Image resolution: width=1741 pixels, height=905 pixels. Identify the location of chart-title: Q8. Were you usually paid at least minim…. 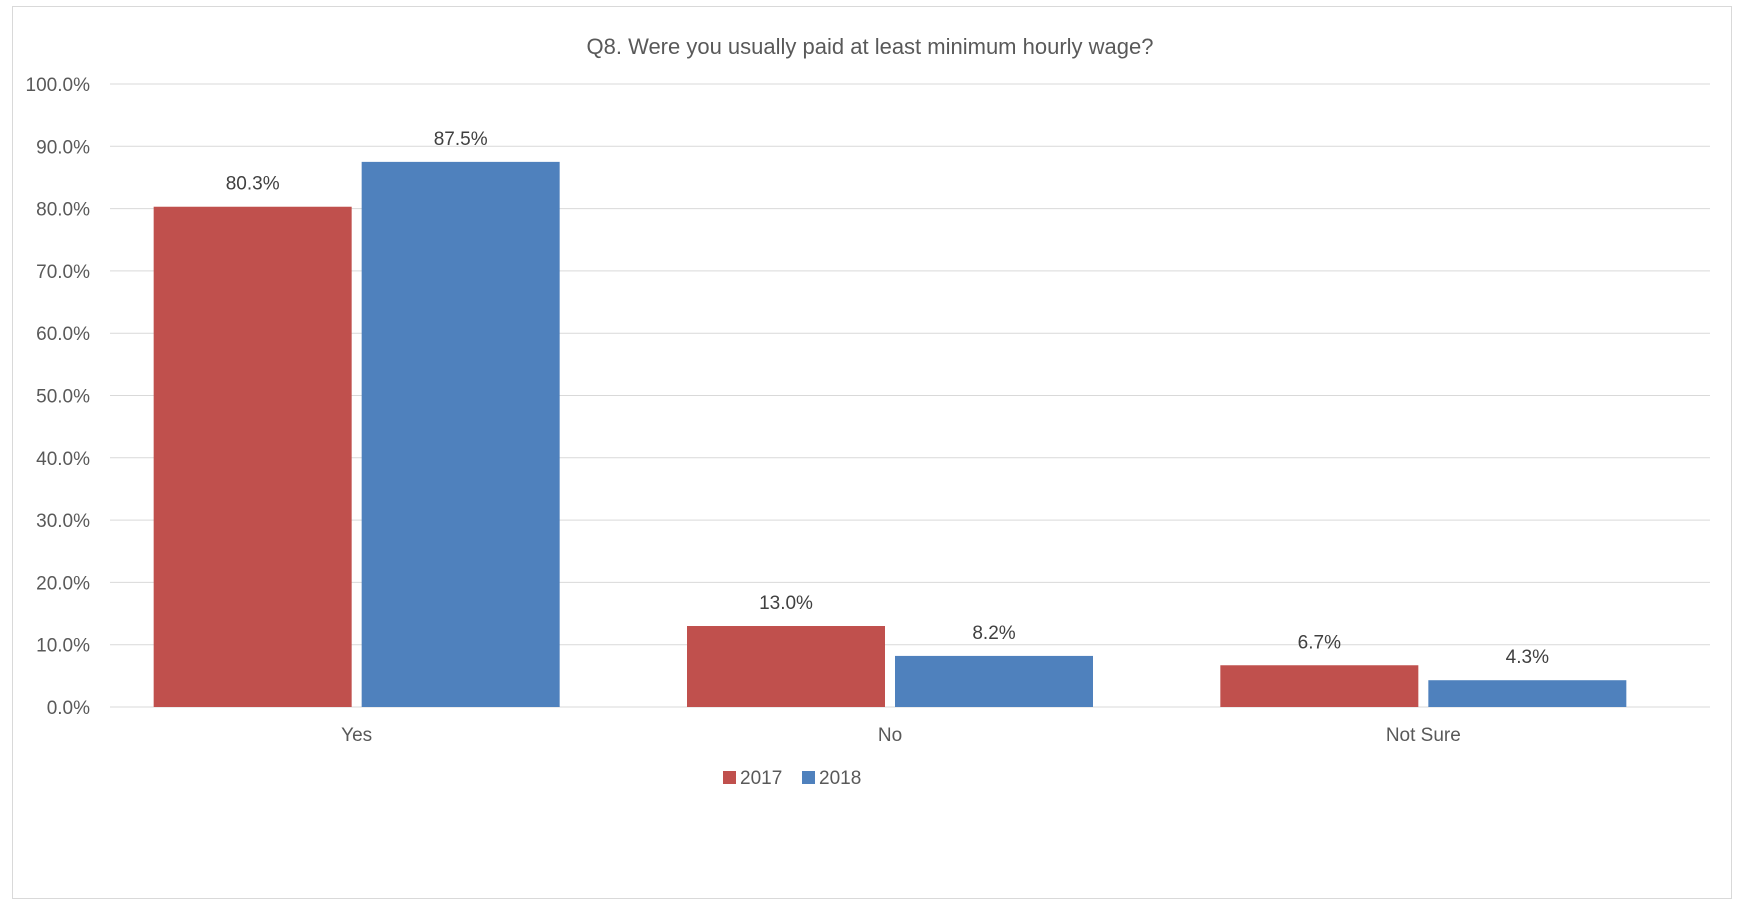
(870, 46).